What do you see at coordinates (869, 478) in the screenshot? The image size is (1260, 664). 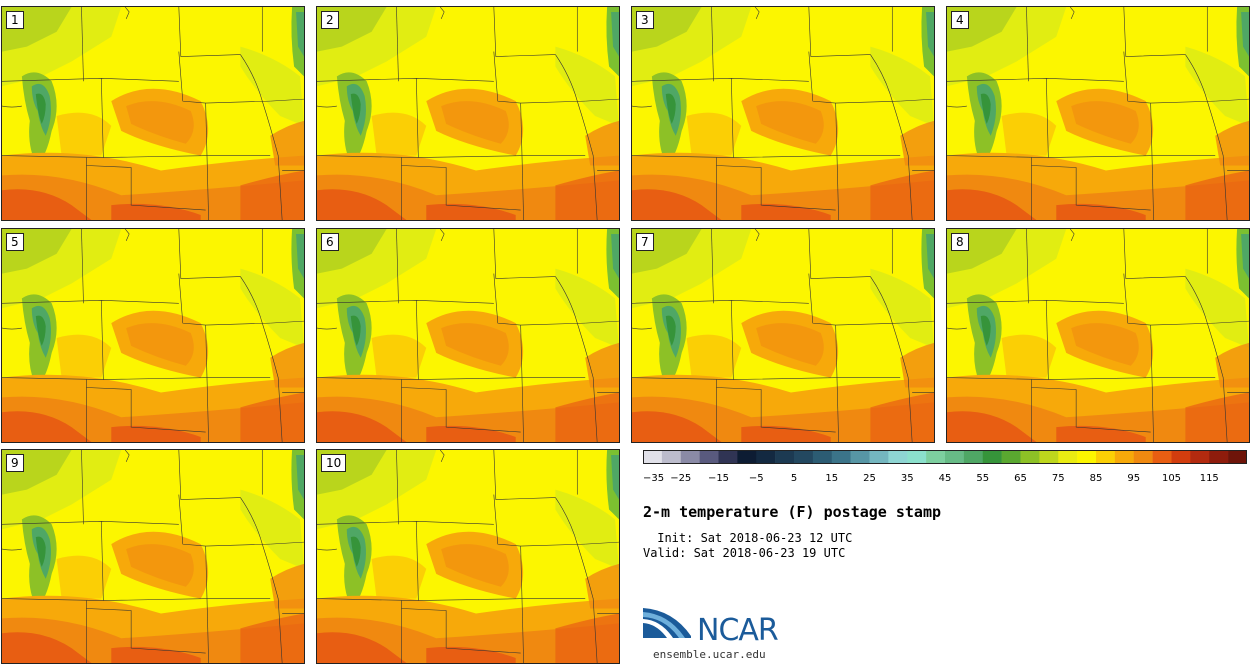 I see `colorbar-tick-label: 25` at bounding box center [869, 478].